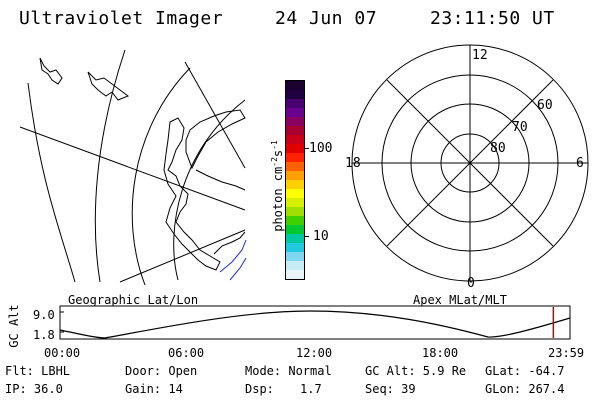  I want to click on mlat-label-80: 80, so click(498, 148).